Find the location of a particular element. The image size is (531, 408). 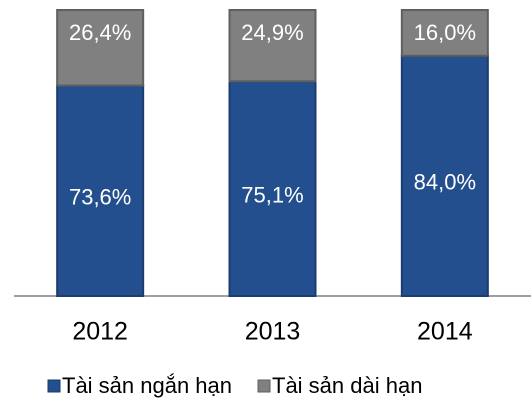

data-label: 75,1% is located at coordinates (272, 194).